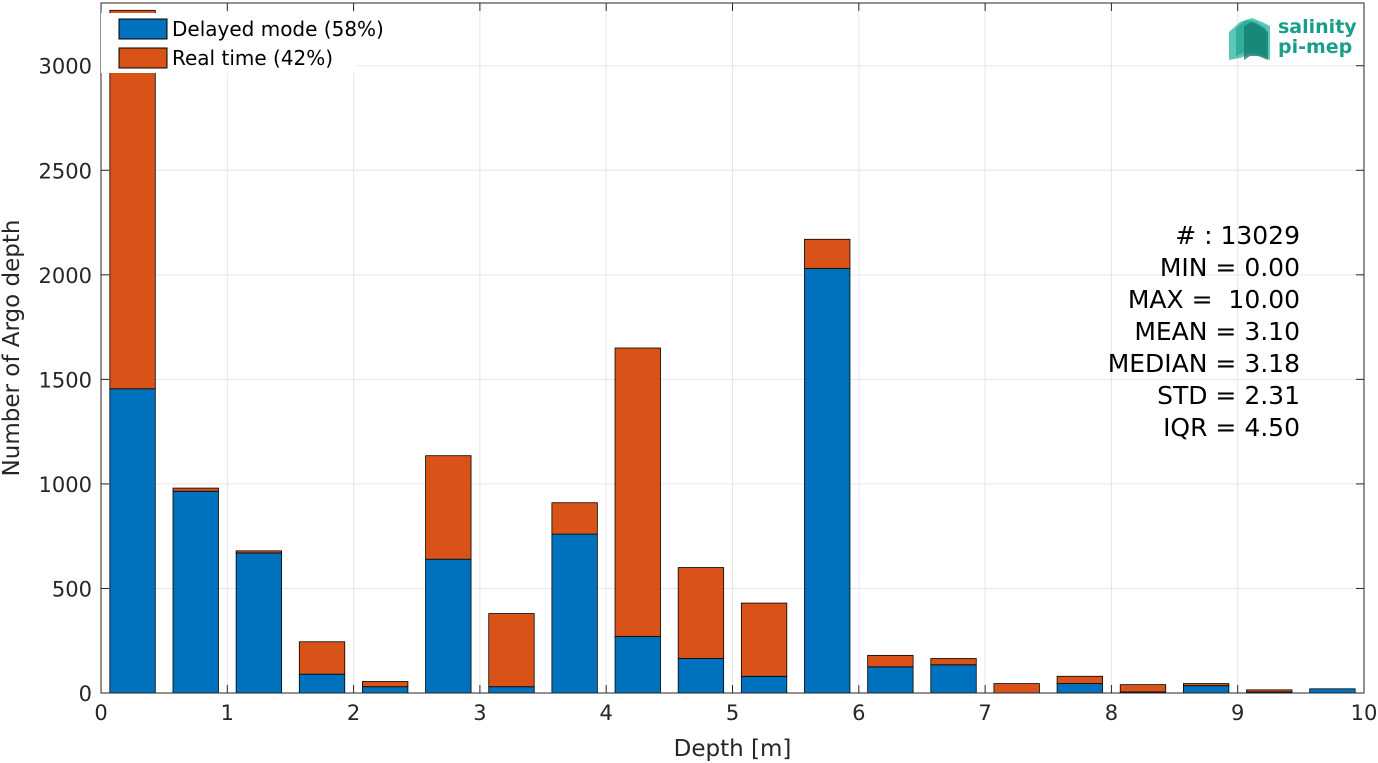 The width and height of the screenshot is (1378, 763). Describe the element at coordinates (143, 29) in the screenshot. I see `legend-swatch-delayed` at that location.